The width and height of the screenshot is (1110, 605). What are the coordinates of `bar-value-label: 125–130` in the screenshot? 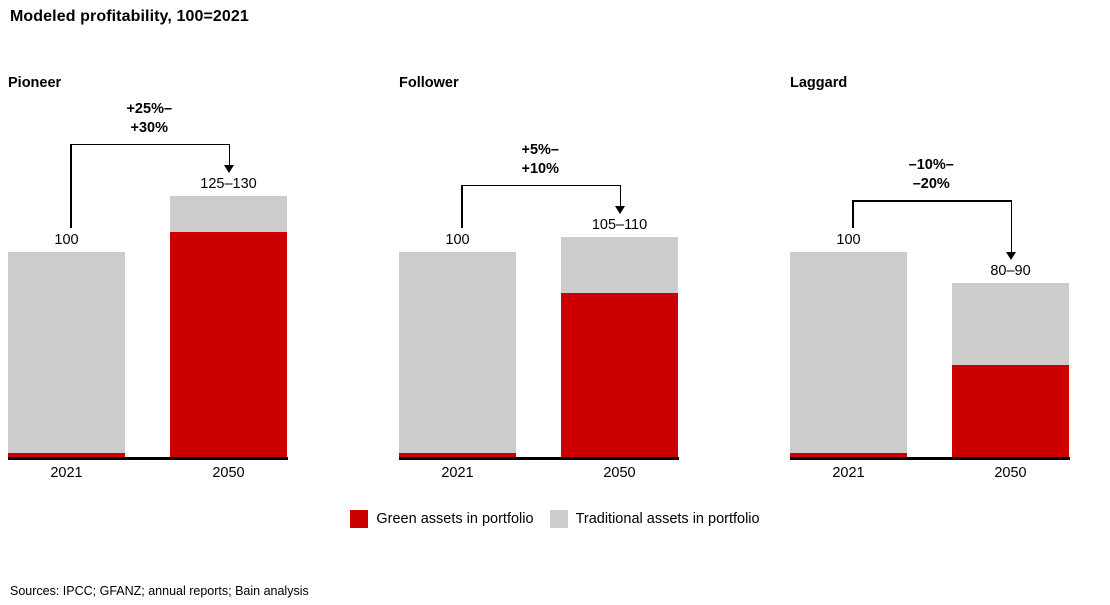 It's located at (228, 183).